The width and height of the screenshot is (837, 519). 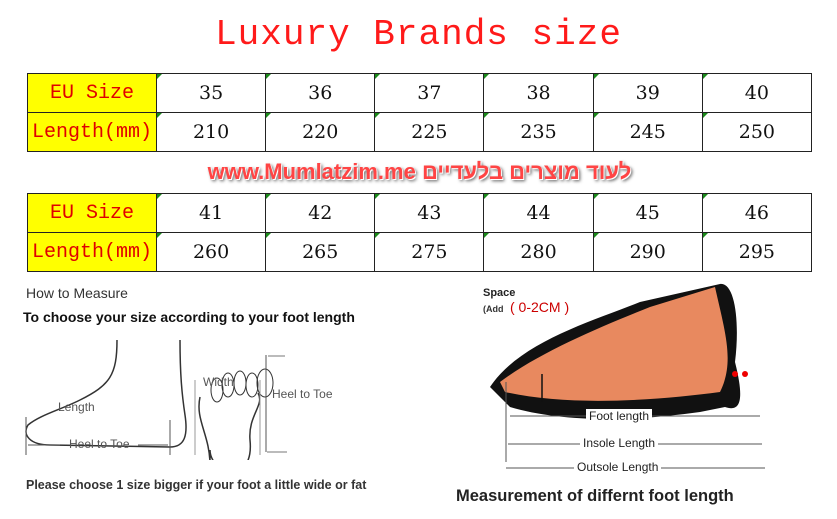 What do you see at coordinates (757, 213) in the screenshot?
I see `cell: 46` at bounding box center [757, 213].